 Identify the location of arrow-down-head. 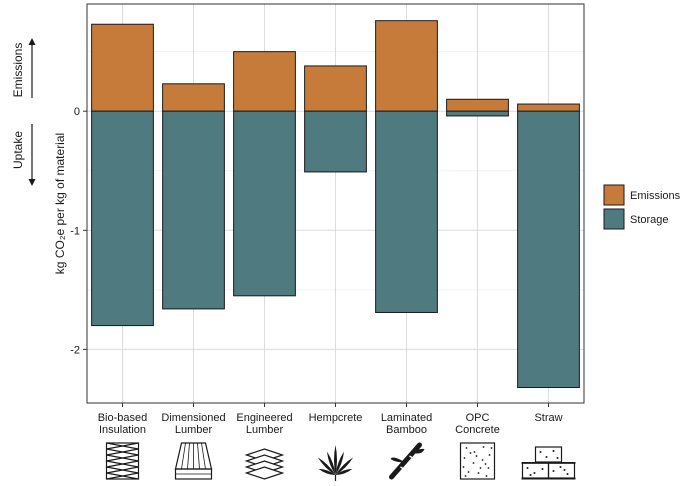
(32, 182).